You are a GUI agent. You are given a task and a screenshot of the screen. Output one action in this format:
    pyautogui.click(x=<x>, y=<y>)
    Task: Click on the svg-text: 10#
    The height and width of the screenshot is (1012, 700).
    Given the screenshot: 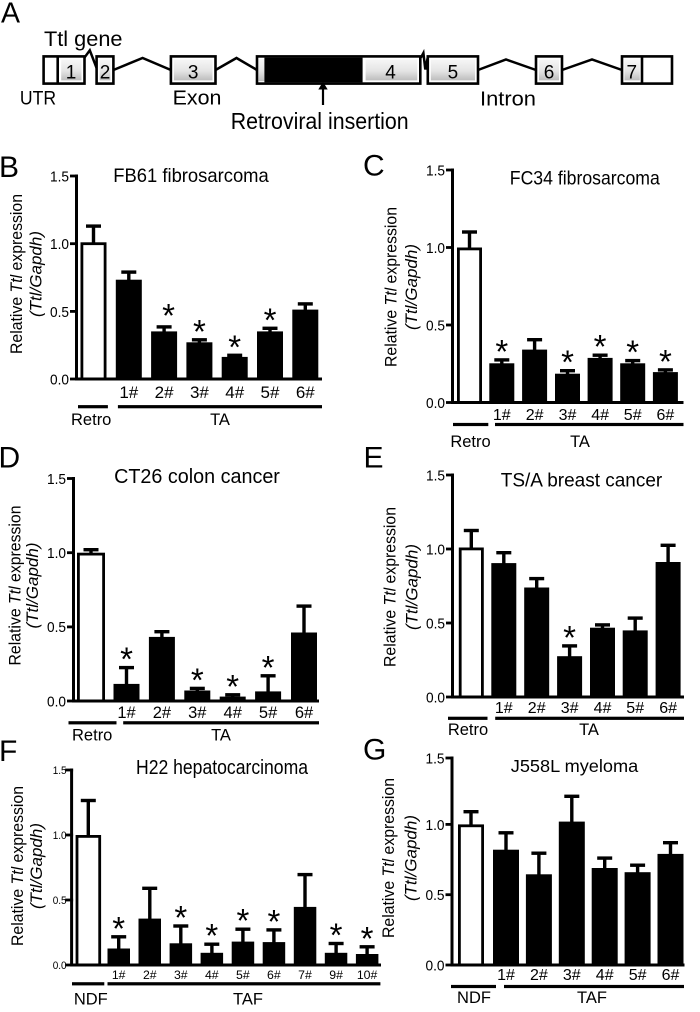 What is the action you would take?
    pyautogui.click(x=367, y=975)
    